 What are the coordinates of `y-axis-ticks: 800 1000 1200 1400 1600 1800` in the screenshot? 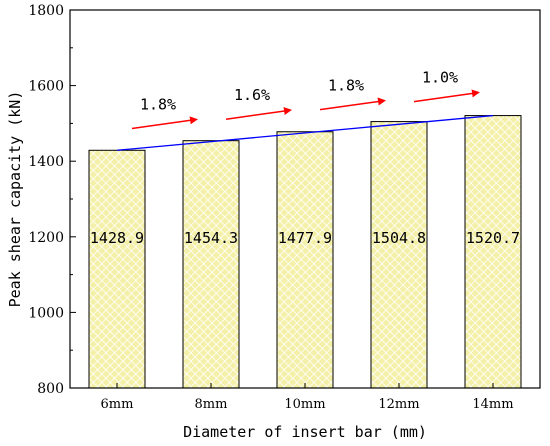 It's located at (52, 200).